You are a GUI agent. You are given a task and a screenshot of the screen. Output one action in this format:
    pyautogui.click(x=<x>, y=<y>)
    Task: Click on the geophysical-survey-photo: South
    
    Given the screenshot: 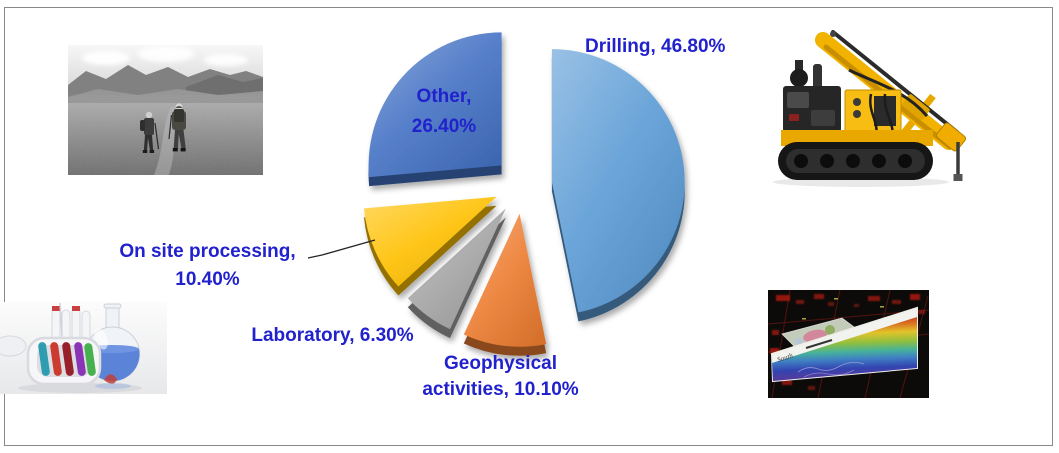 What is the action you would take?
    pyautogui.click(x=848, y=344)
    